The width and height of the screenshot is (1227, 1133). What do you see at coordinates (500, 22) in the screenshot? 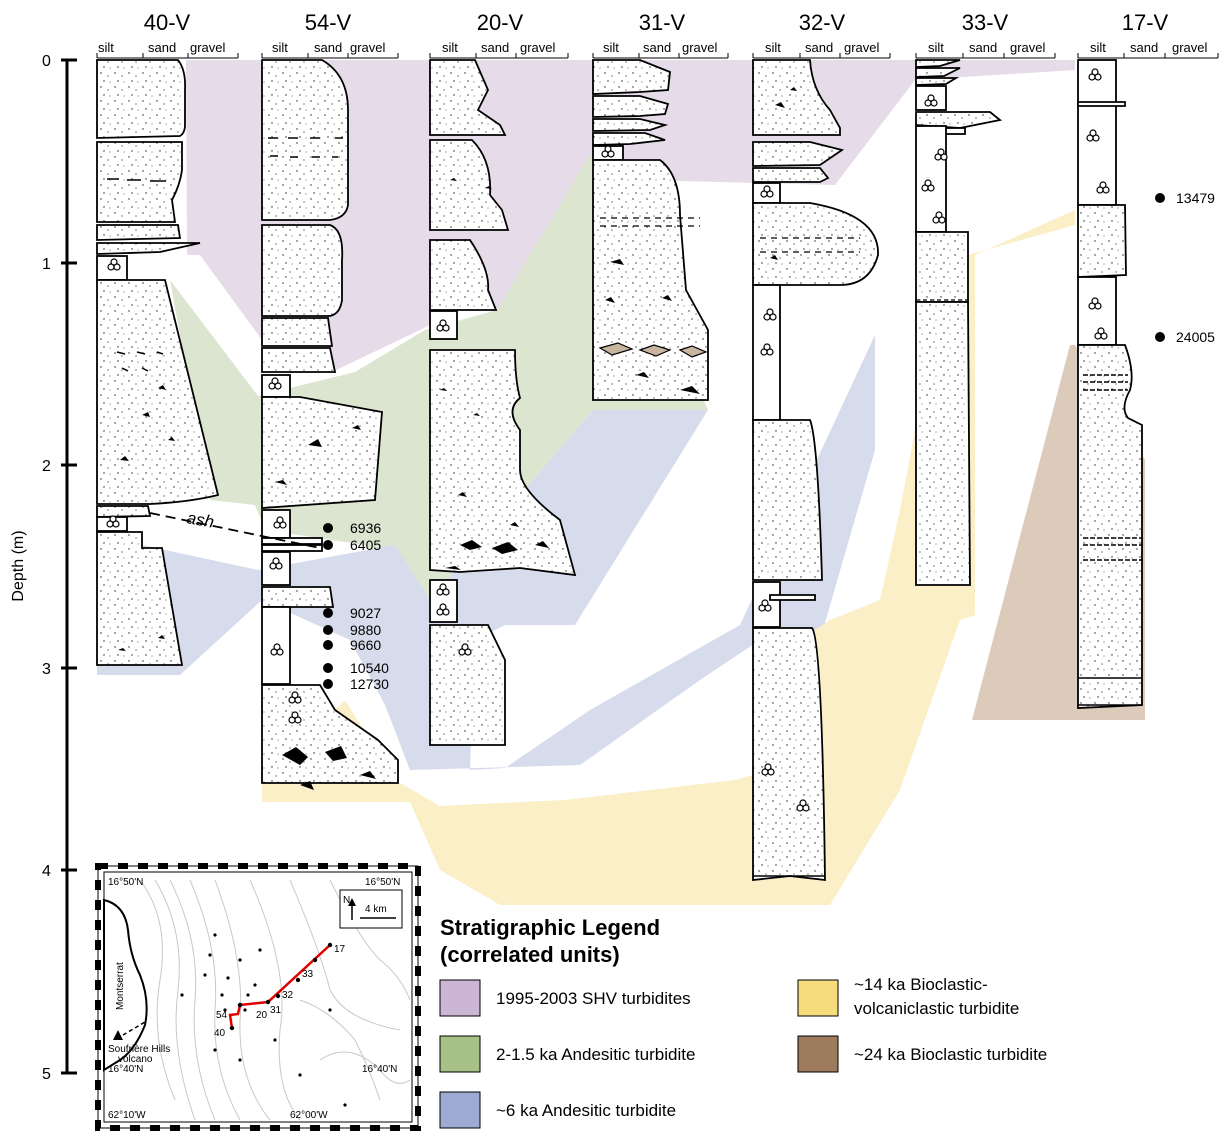
I see `core-title-20V: 20-V` at bounding box center [500, 22].